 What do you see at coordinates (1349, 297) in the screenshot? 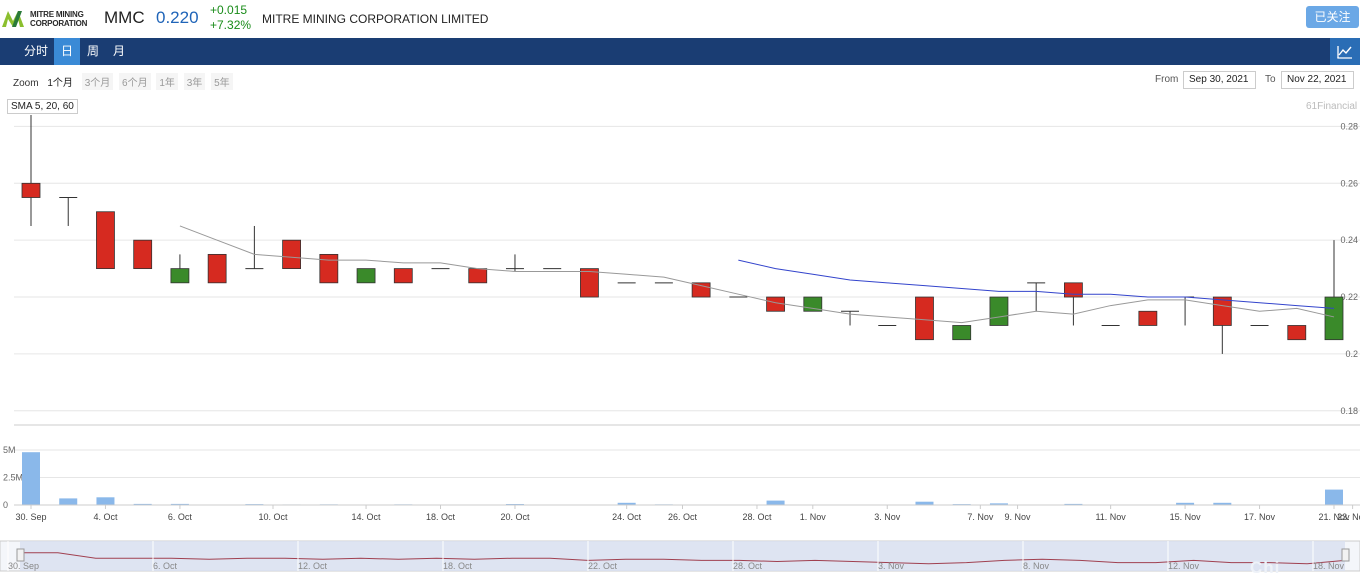
I see `price-tick-label: 0.22` at bounding box center [1349, 297].